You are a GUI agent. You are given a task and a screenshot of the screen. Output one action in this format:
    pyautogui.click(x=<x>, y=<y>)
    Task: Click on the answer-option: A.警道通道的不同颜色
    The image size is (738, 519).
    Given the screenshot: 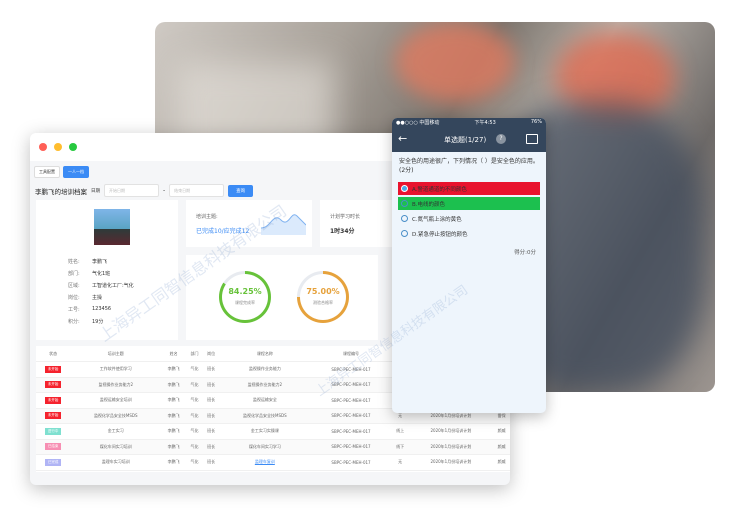 What is the action you would take?
    pyautogui.click(x=469, y=188)
    